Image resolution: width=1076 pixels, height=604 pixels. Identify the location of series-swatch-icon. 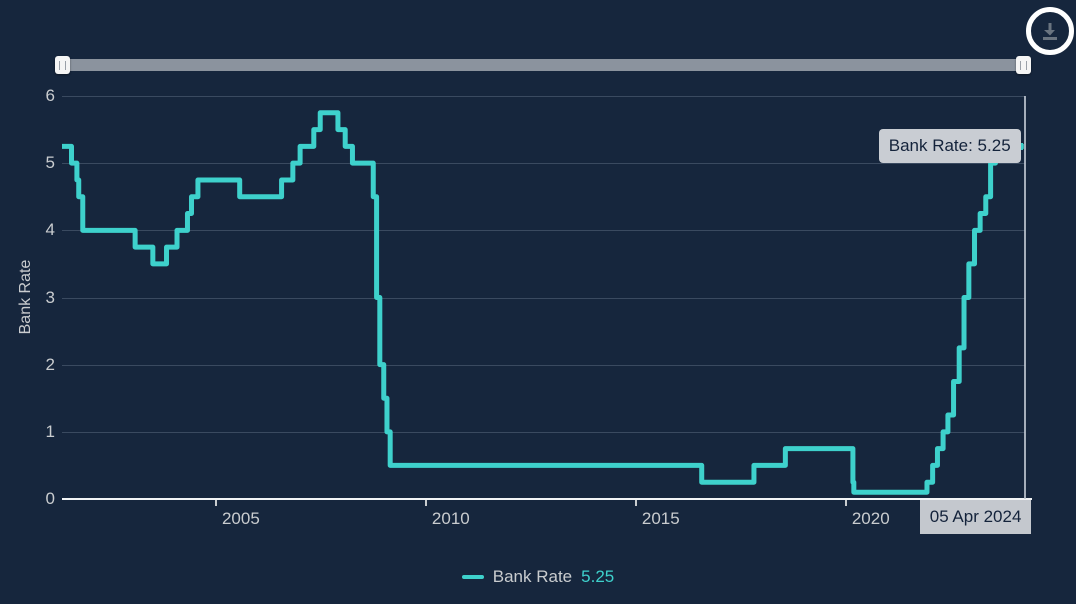
(472, 577).